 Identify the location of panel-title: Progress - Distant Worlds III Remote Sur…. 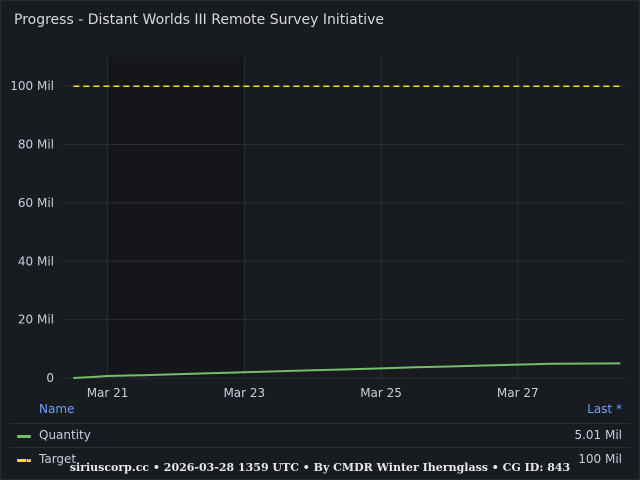
(199, 20).